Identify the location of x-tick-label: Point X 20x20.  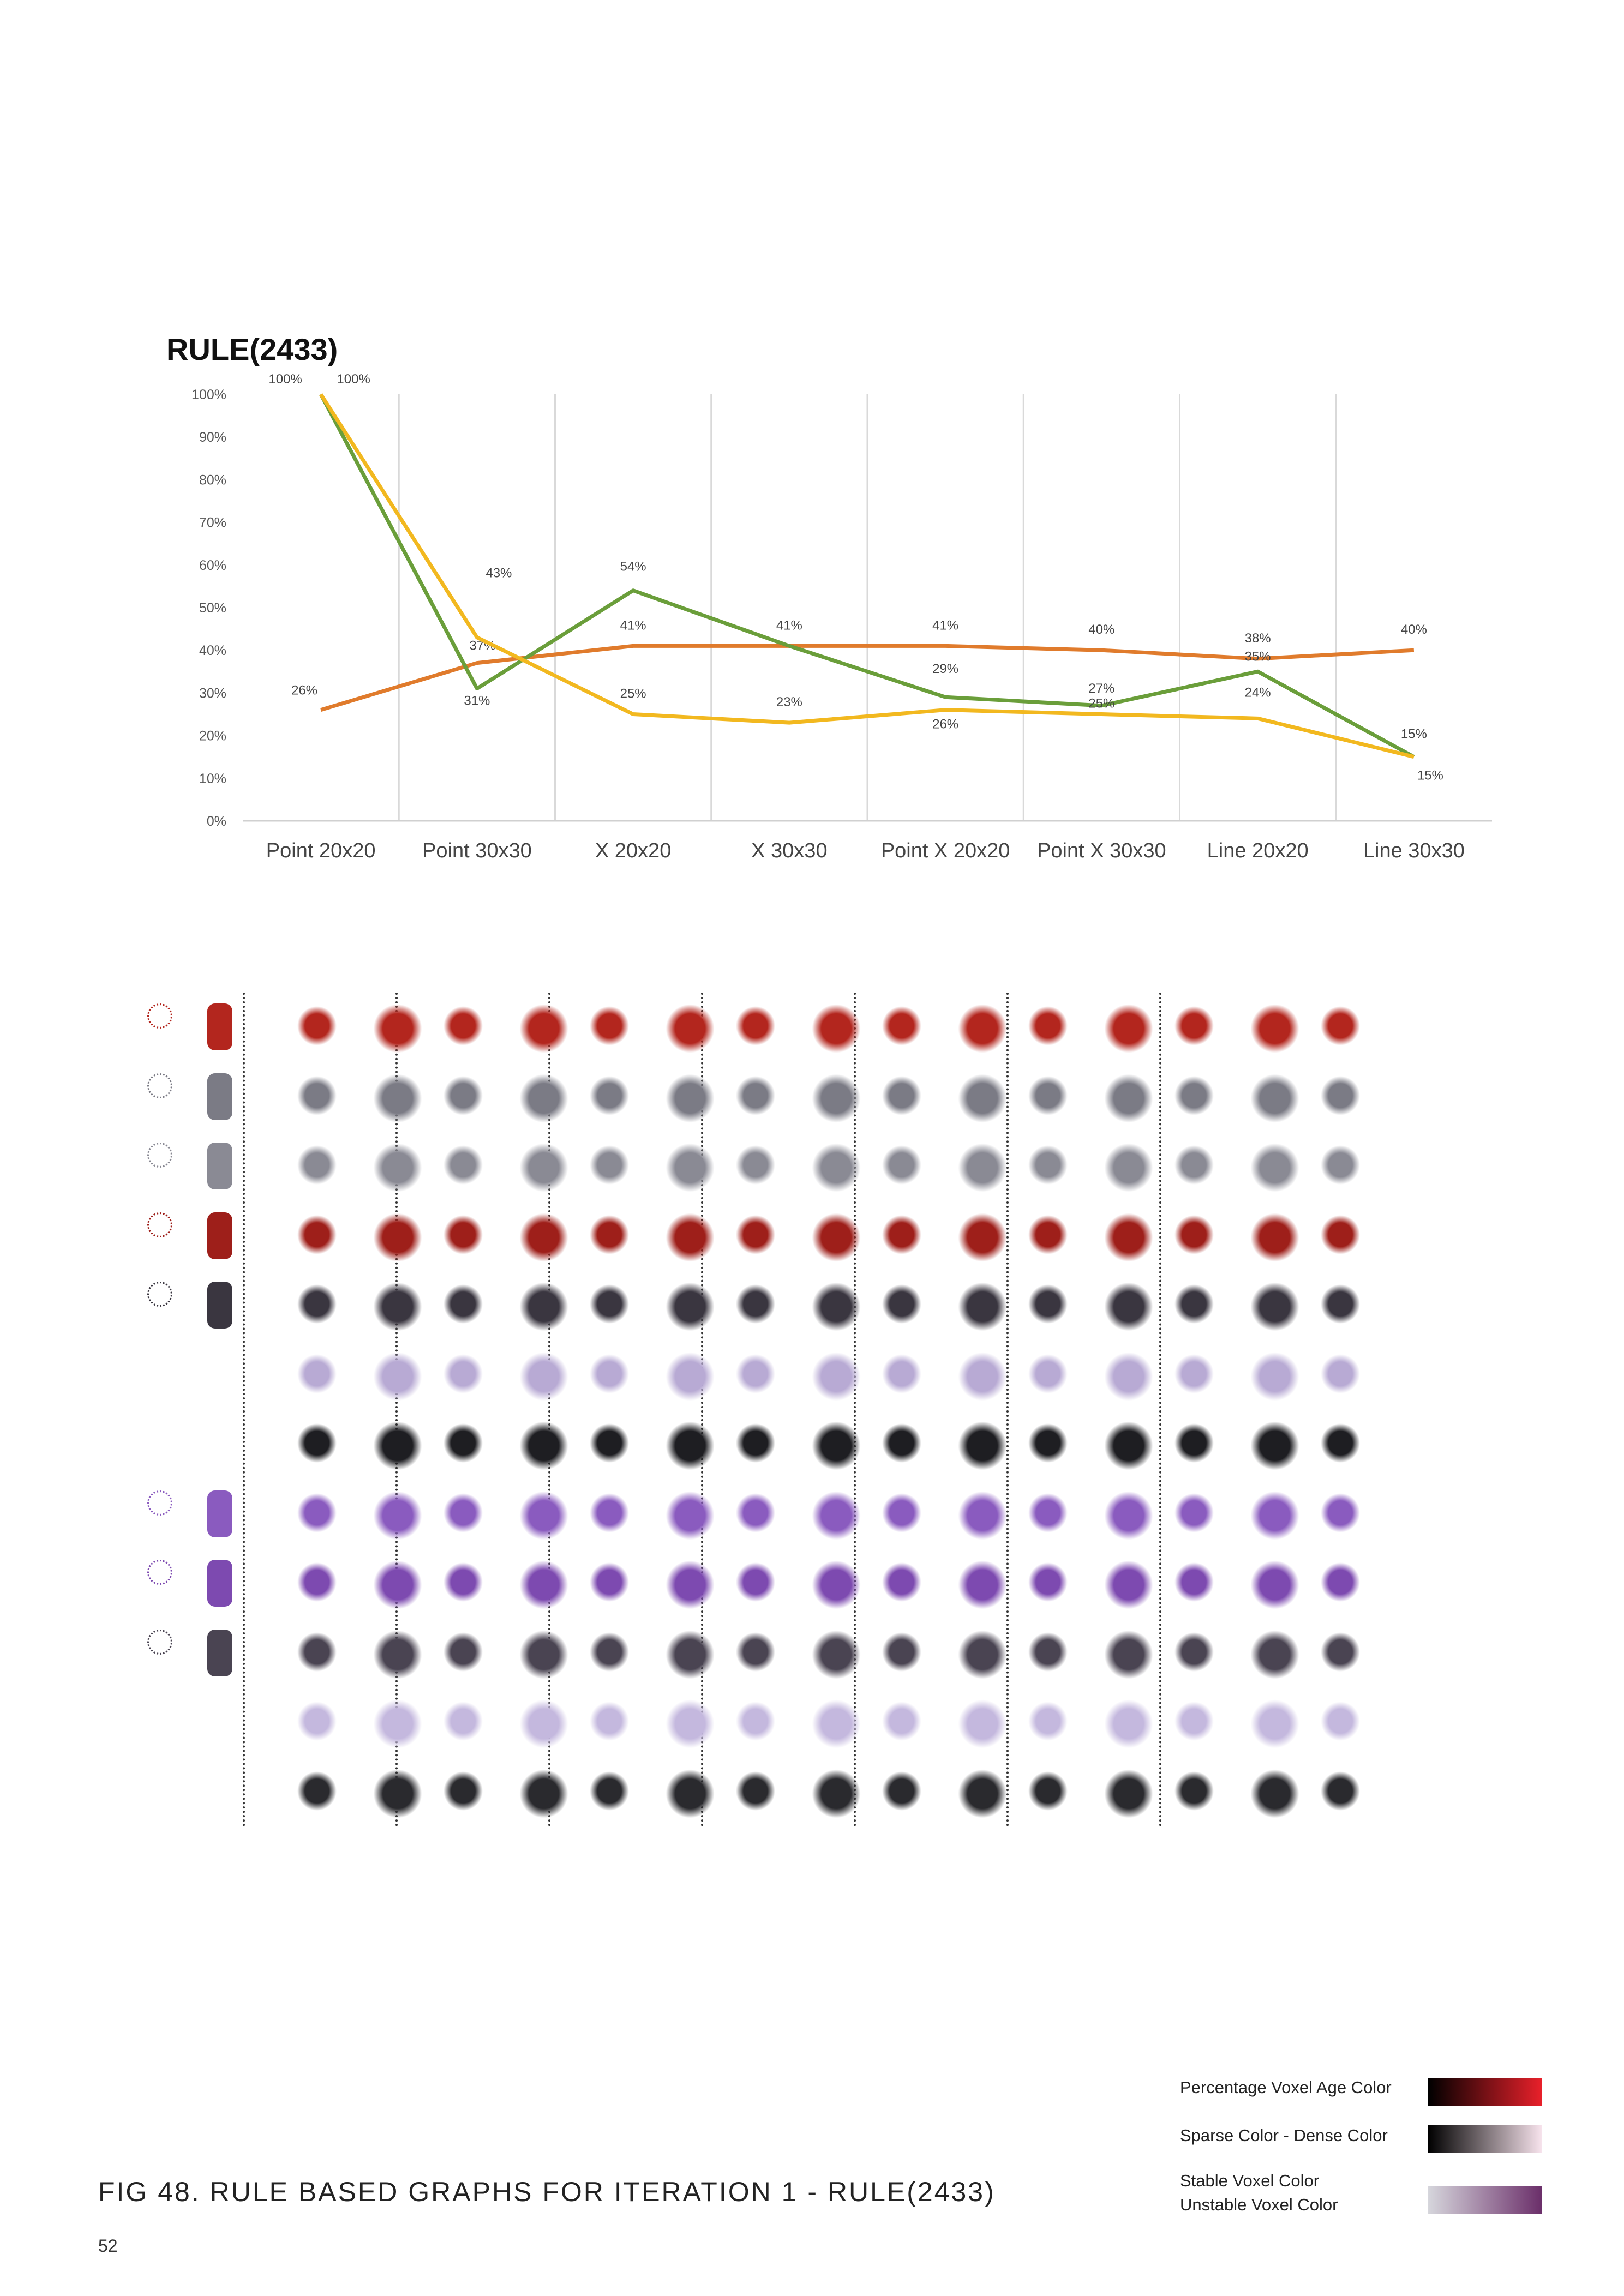
(945, 850).